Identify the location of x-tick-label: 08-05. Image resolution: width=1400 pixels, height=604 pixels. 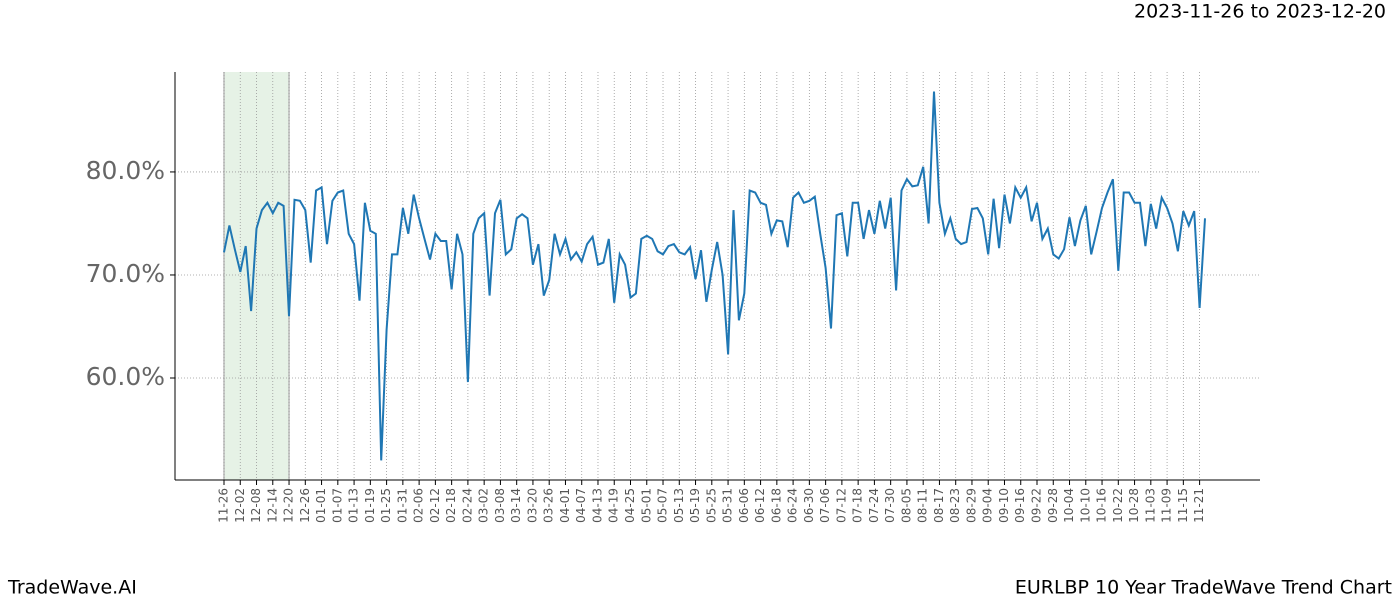
(906, 505).